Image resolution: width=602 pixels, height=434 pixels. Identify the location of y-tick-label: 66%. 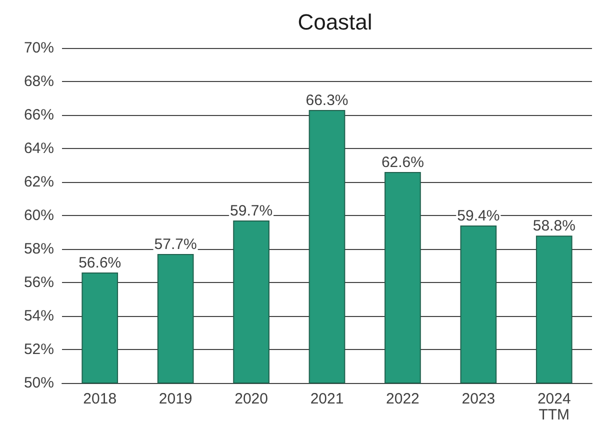
(39, 115).